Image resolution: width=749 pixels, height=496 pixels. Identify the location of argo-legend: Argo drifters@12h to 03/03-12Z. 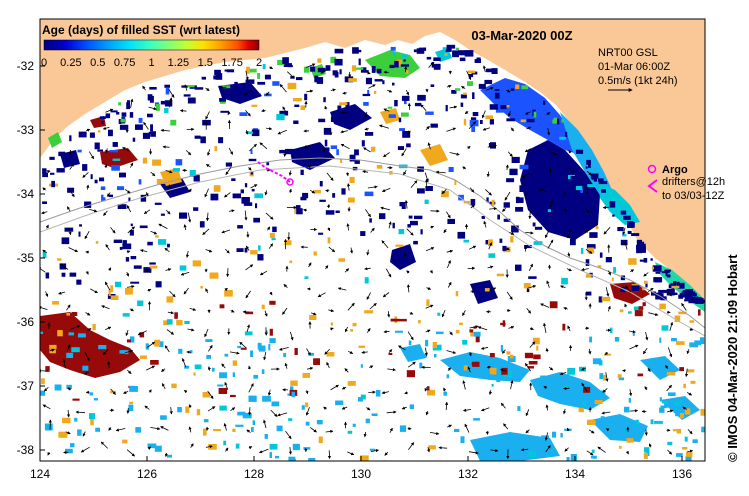
(686, 183).